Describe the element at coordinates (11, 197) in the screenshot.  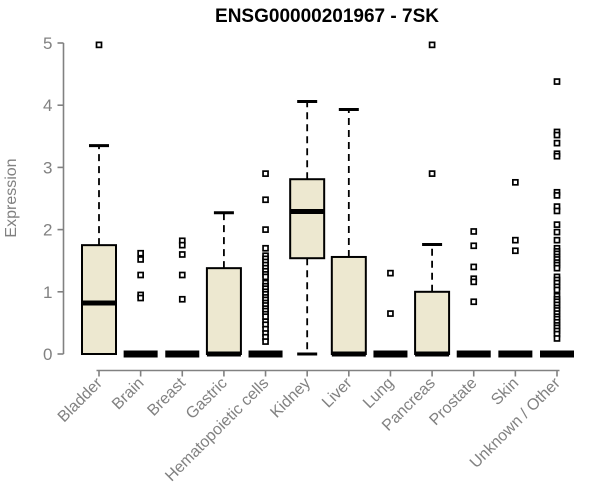
I see `y-axis-title: Expression` at that location.